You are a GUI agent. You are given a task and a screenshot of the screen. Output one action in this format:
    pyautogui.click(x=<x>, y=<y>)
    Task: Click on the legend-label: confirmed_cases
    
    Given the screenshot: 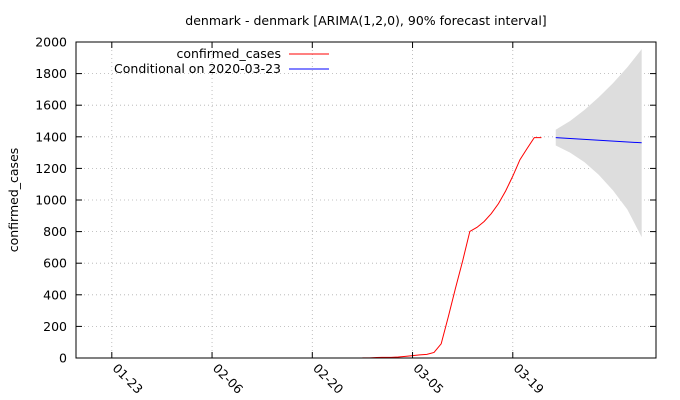 What is the action you would take?
    pyautogui.click(x=228, y=53)
    